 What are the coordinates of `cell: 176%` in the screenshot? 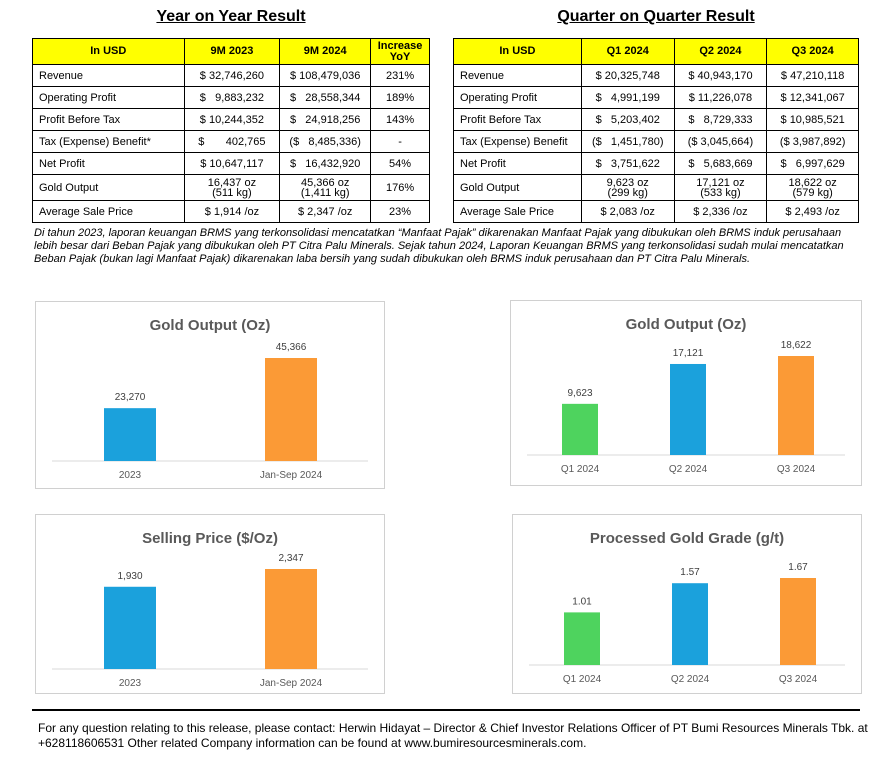 It's located at (400, 187).